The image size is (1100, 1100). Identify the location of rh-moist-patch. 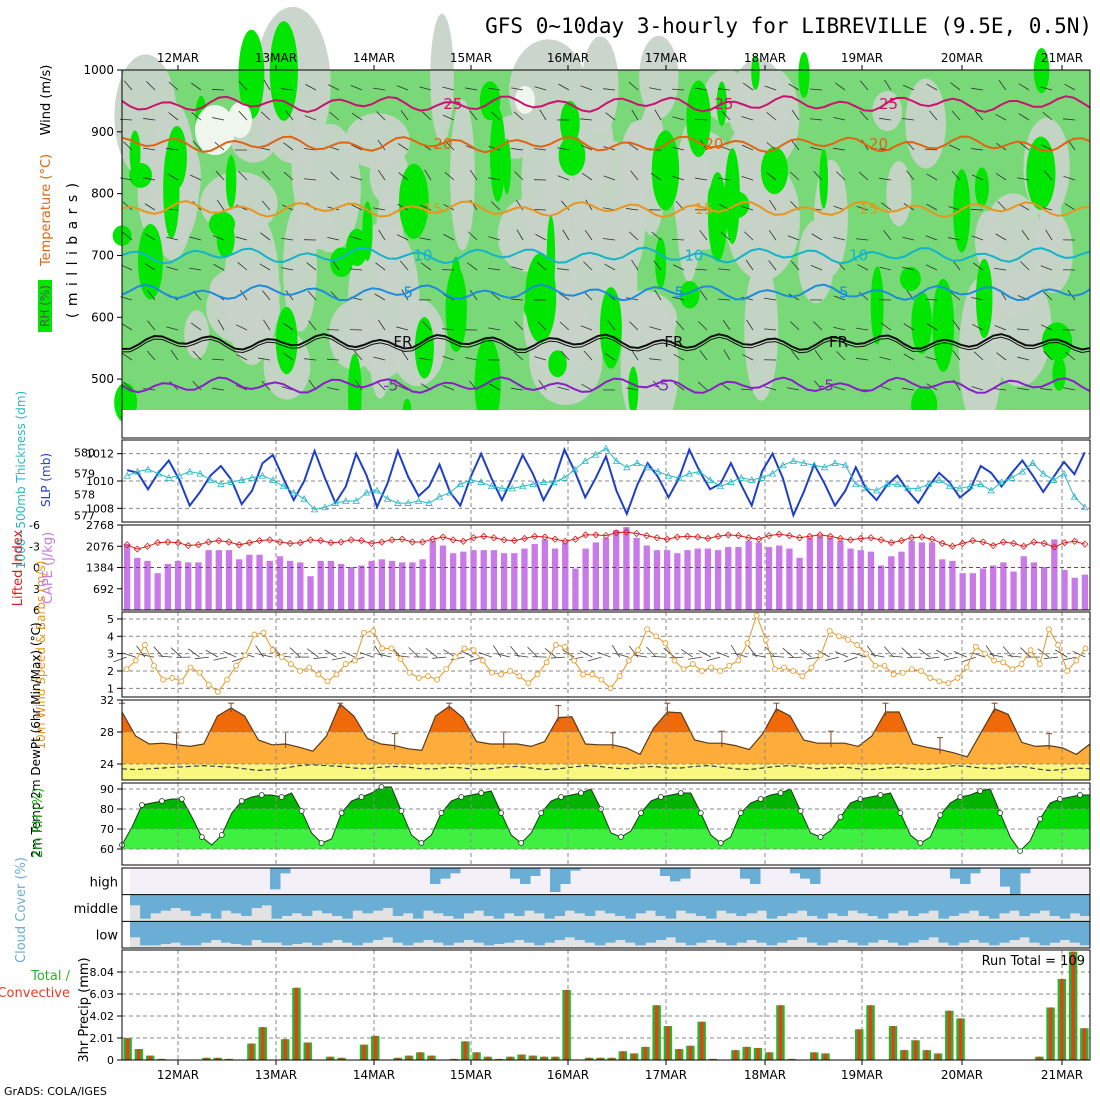
(1057, 341).